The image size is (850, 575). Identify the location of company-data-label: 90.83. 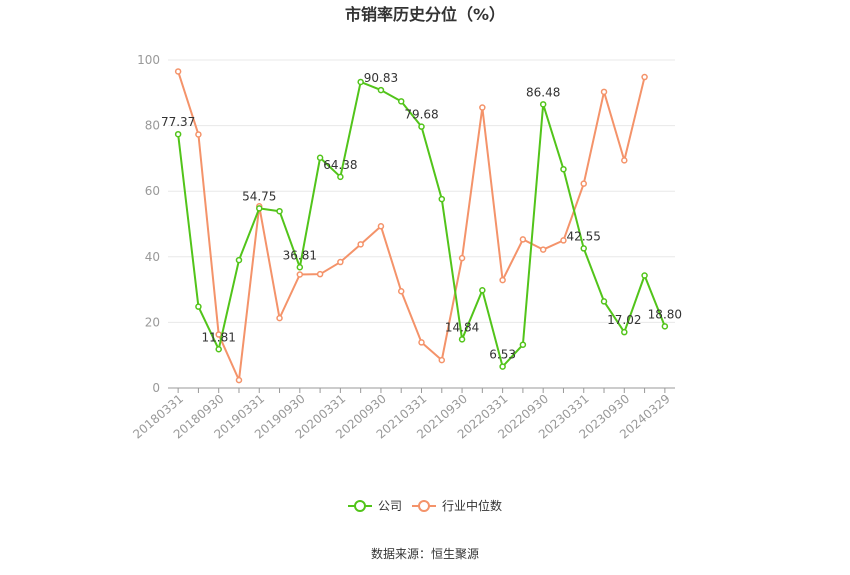
(381, 78).